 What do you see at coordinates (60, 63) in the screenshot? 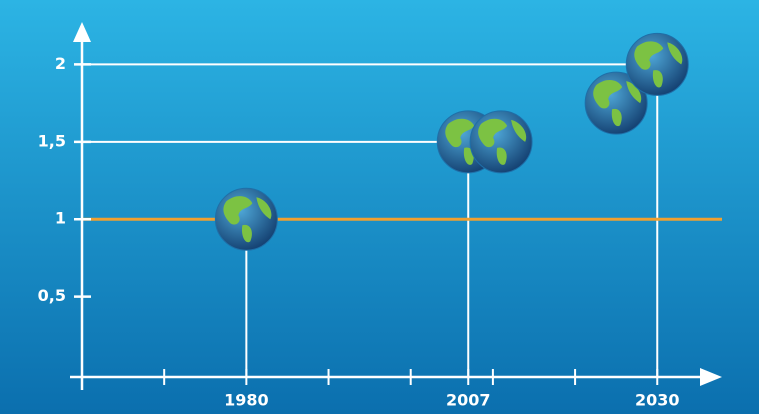
I see `y-tick-label: 2` at bounding box center [60, 63].